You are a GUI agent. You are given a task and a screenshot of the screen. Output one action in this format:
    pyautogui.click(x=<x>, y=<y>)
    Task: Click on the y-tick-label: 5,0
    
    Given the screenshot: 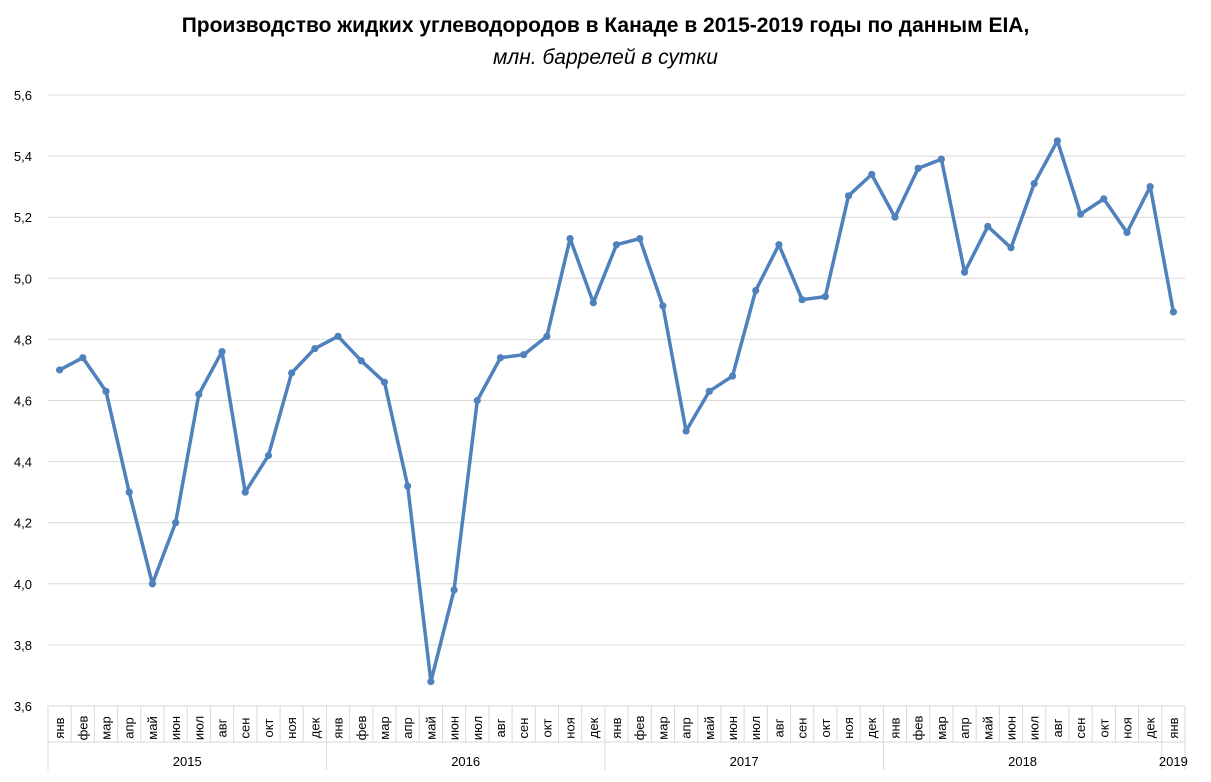 What is the action you would take?
    pyautogui.click(x=23, y=278)
    